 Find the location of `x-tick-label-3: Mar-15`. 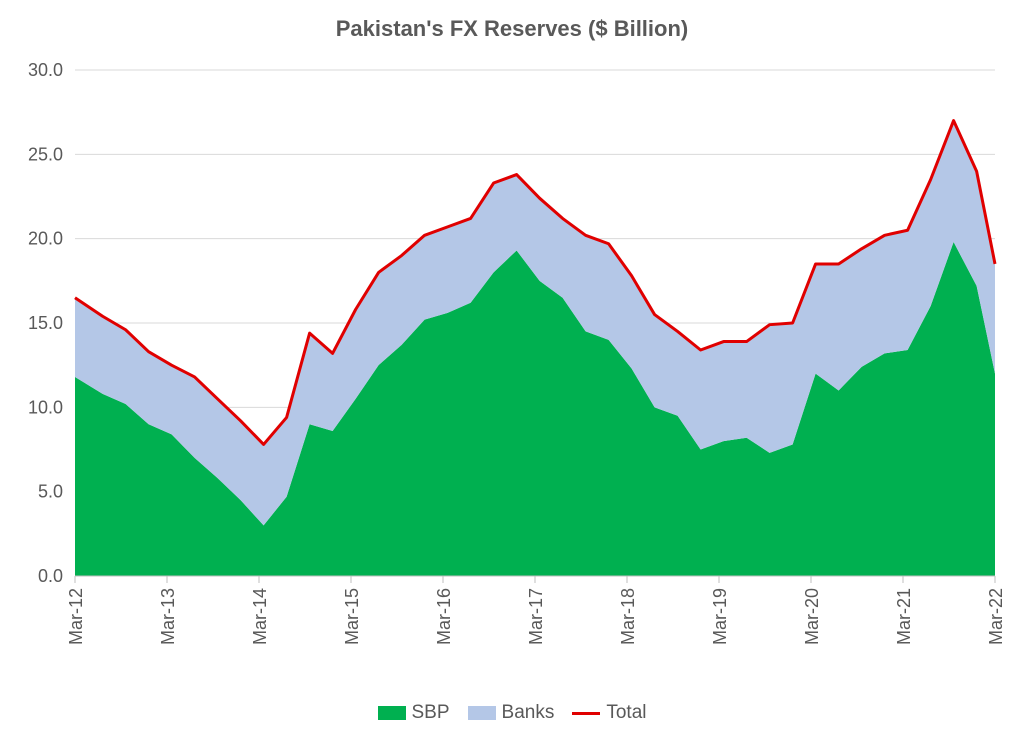

x-tick-label-3: Mar-15 is located at coordinates (352, 616).